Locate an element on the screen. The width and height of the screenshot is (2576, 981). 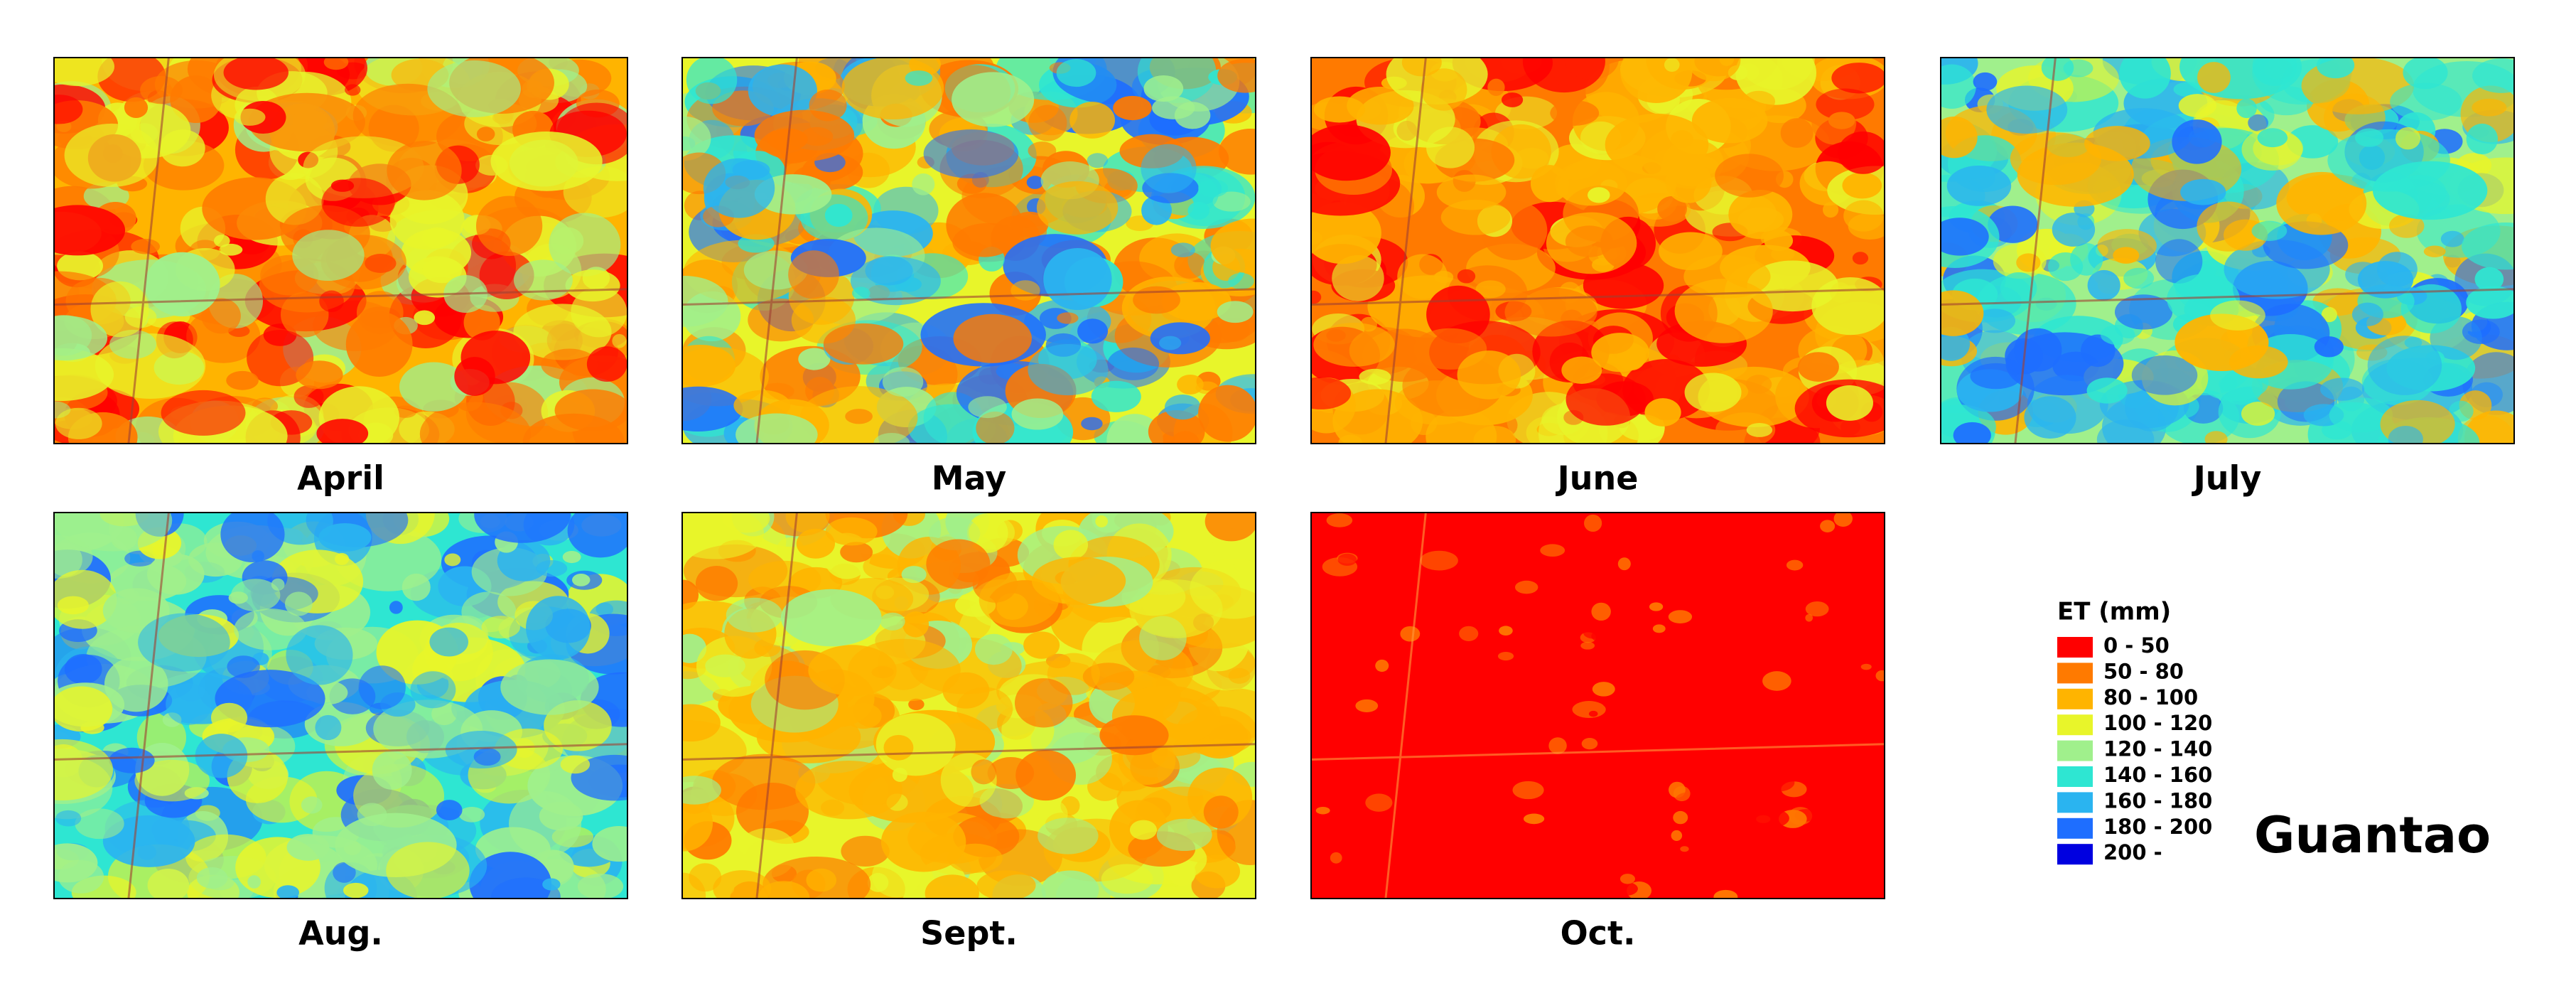
legend-label: 80 - 100 is located at coordinates (2150, 697).